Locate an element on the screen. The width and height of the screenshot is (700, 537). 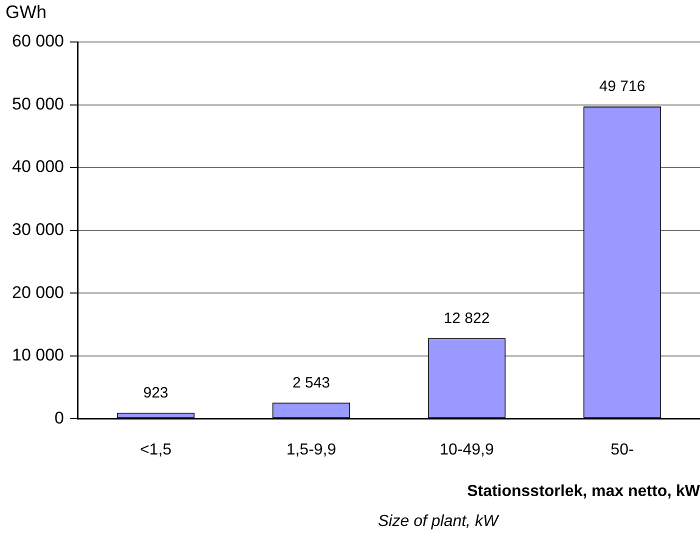
y-tick-label: 30 000 is located at coordinates (38, 229).